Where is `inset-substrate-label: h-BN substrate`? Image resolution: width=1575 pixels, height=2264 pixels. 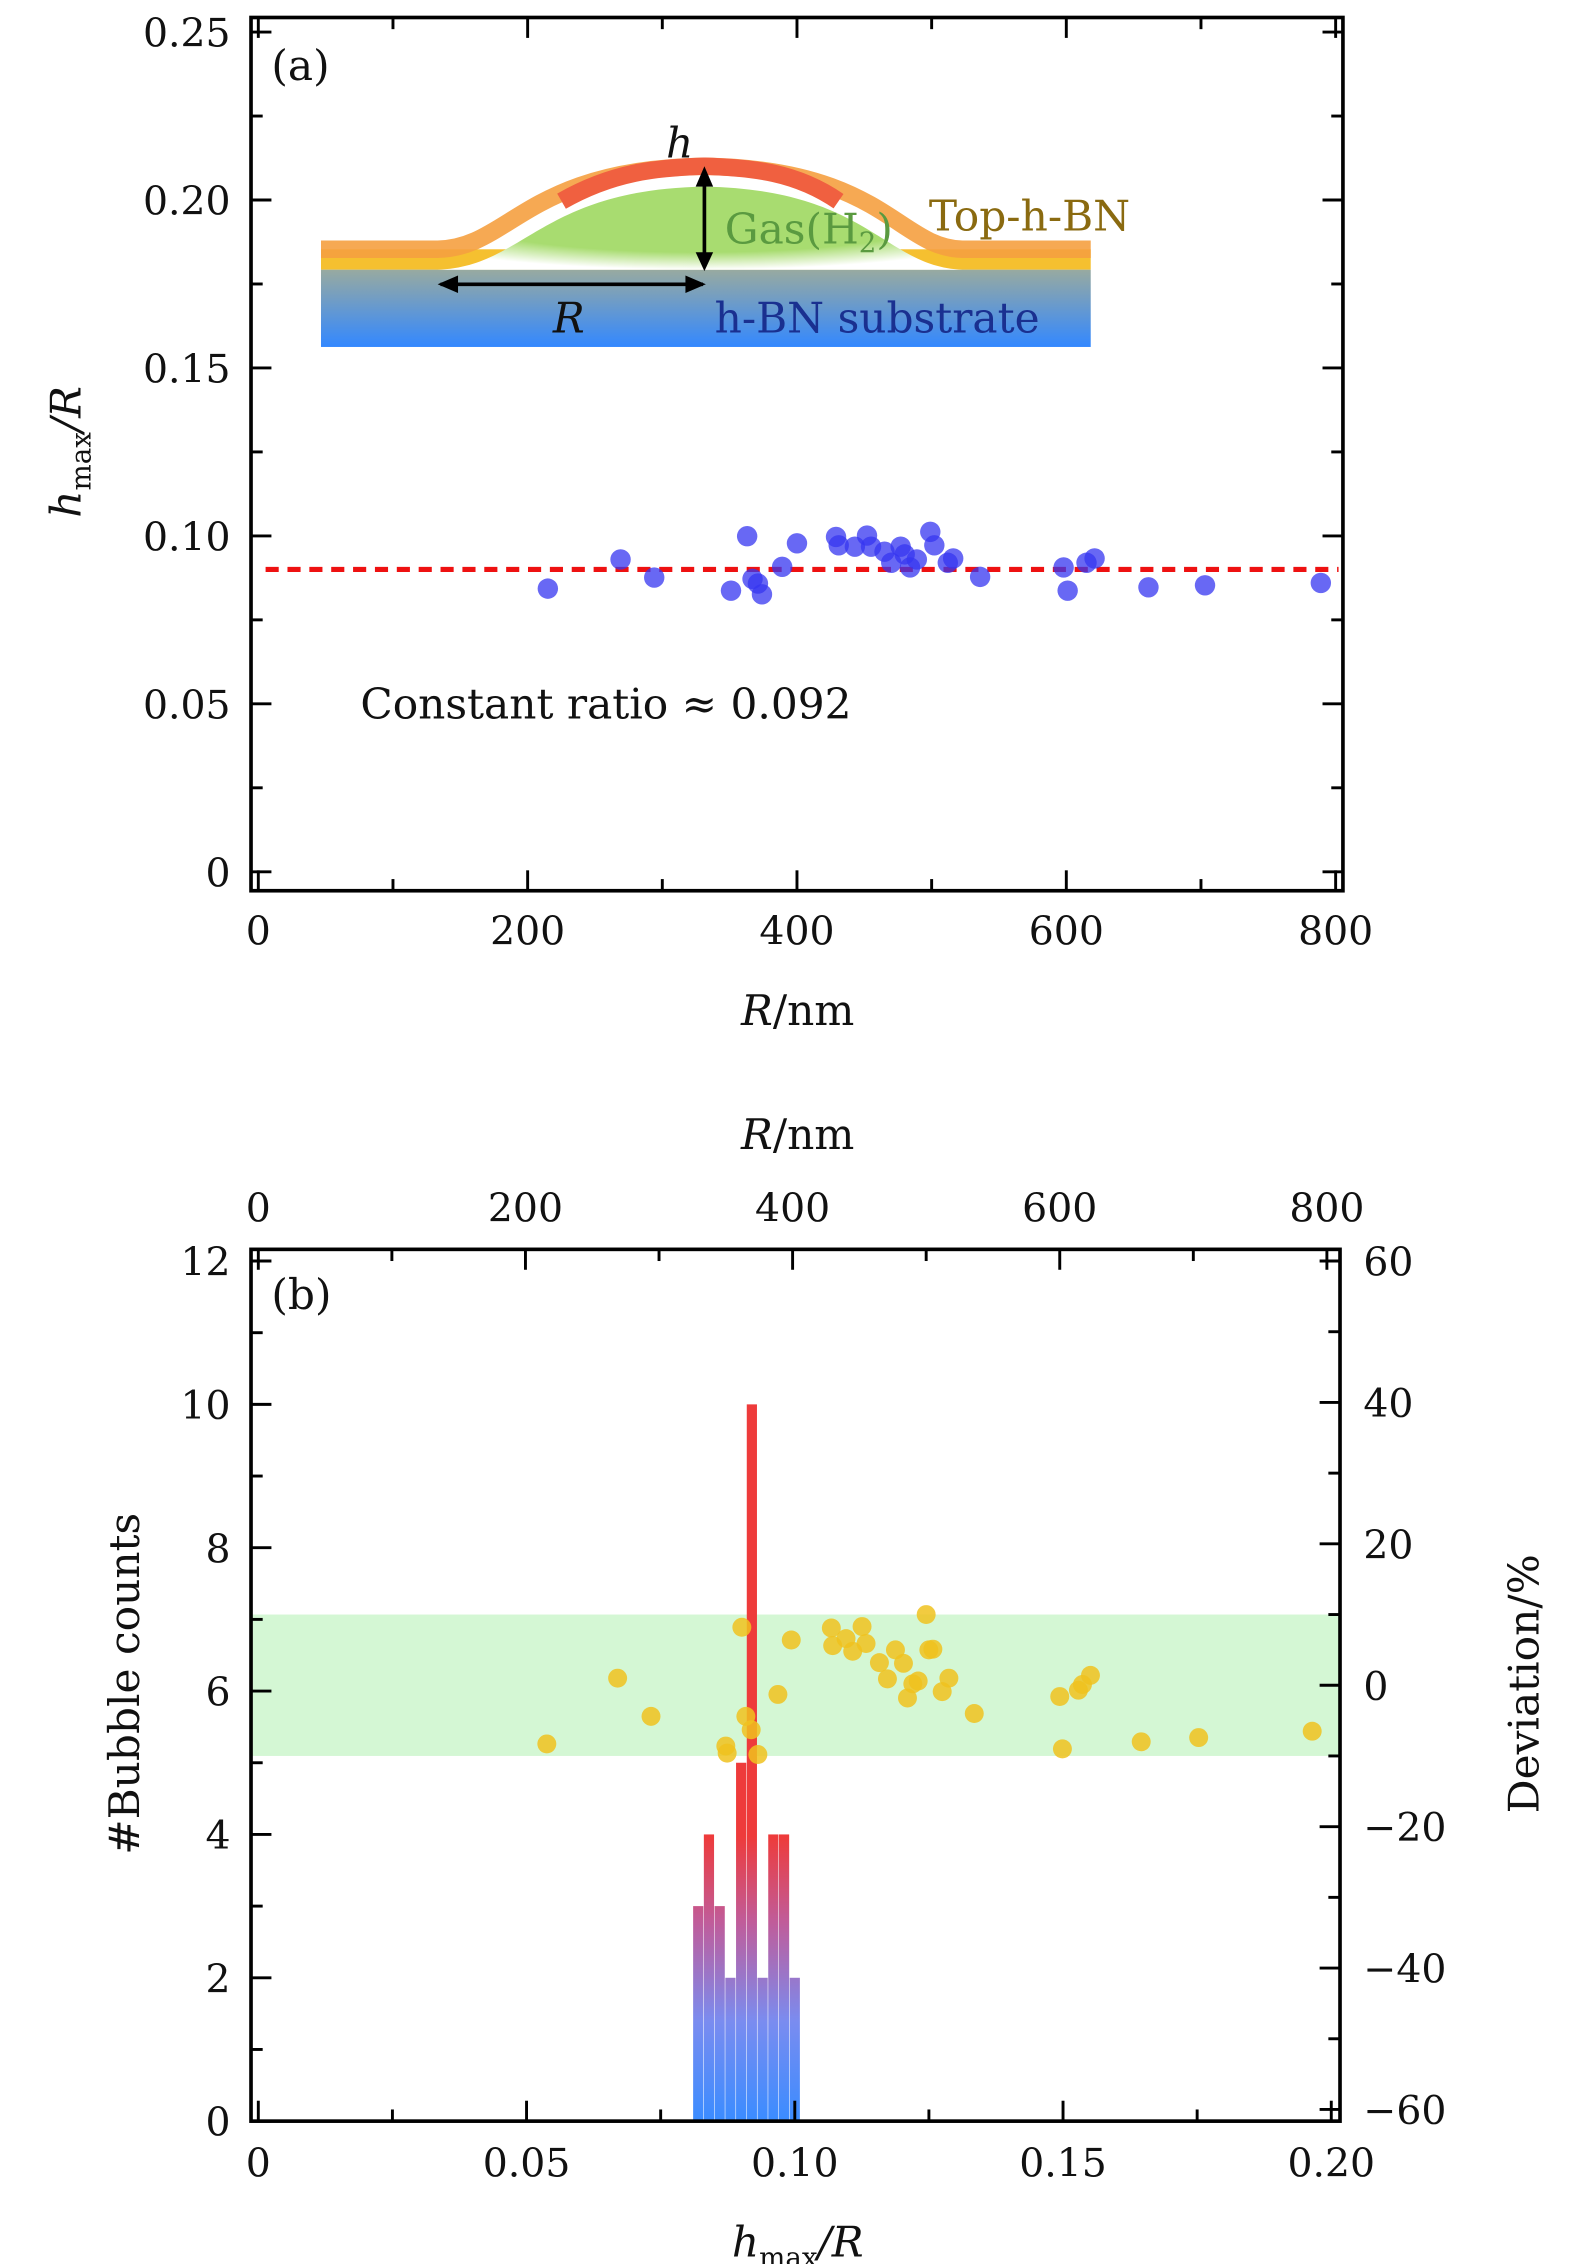 inset-substrate-label: h-BN substrate is located at coordinates (877, 317).